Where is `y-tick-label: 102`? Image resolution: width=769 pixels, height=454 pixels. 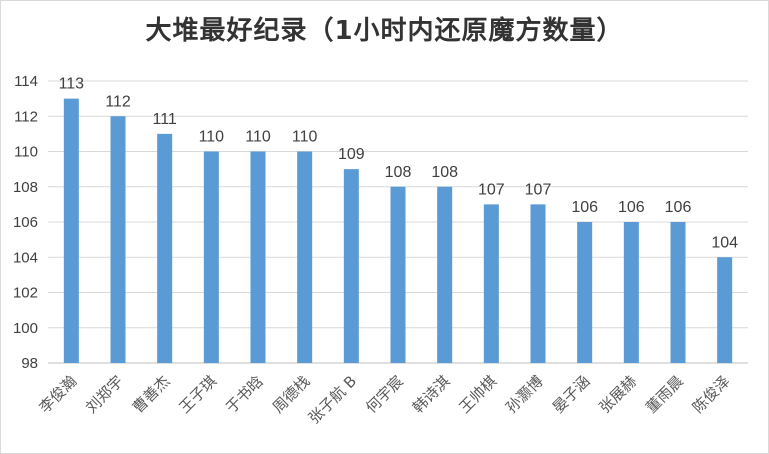
y-tick-label: 102 is located at coordinates (25, 293).